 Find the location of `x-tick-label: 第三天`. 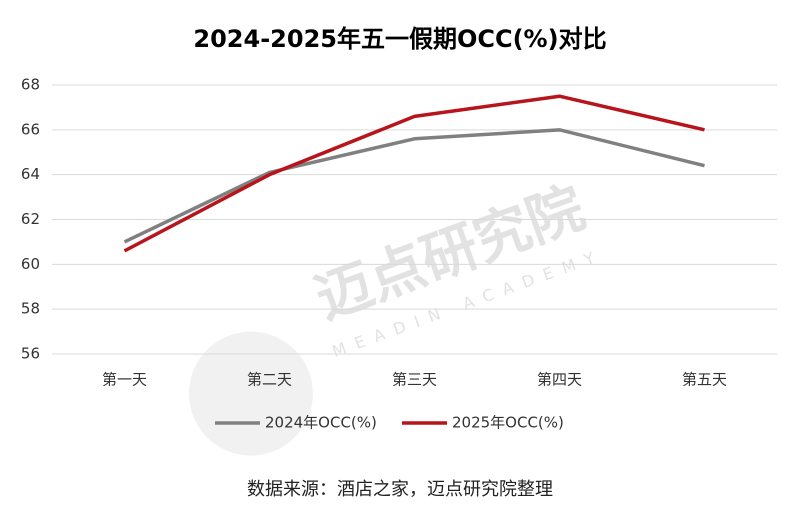

x-tick-label: 第三天 is located at coordinates (414, 380).